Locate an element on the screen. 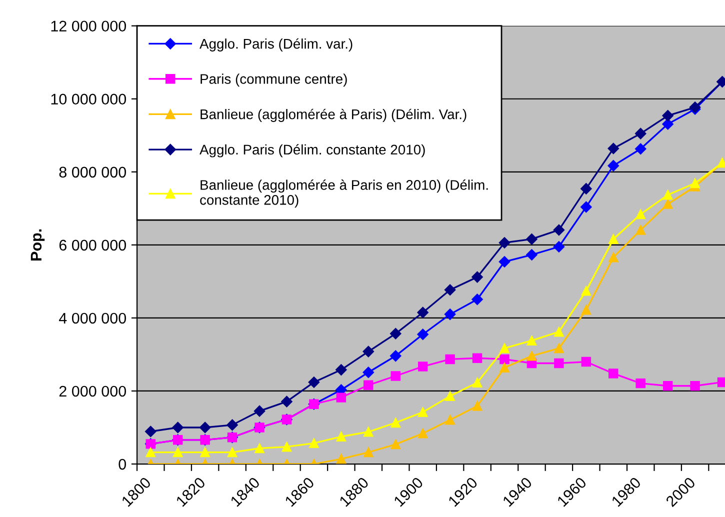  legend-label: Agglo. Paris (Délim. constante 2010) is located at coordinates (312, 151).